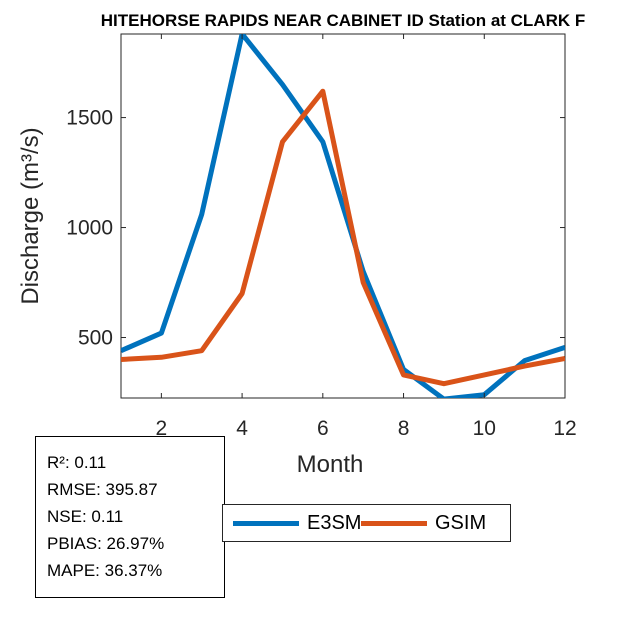 The height and width of the screenshot is (625, 625). Describe the element at coordinates (334, 522) in the screenshot. I see `legend-label-e3sm: E3SM` at that location.